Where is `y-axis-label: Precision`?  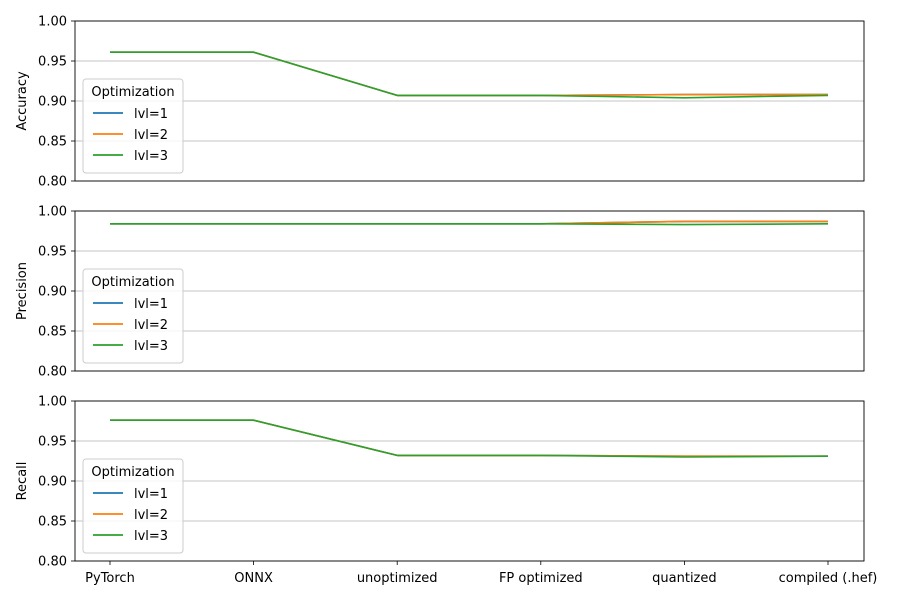 y-axis-label: Precision is located at coordinates (22, 291).